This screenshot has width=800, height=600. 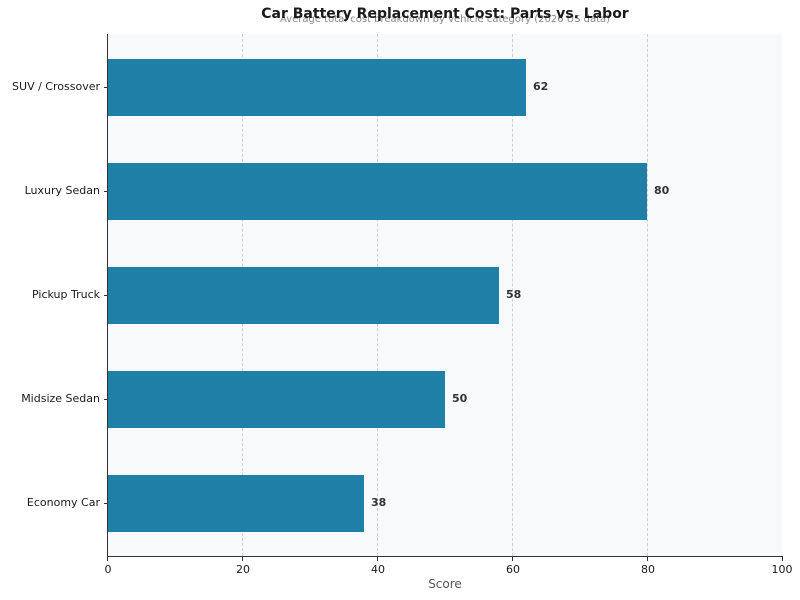 I want to click on x-tick-label: 40, so click(x=378, y=569).